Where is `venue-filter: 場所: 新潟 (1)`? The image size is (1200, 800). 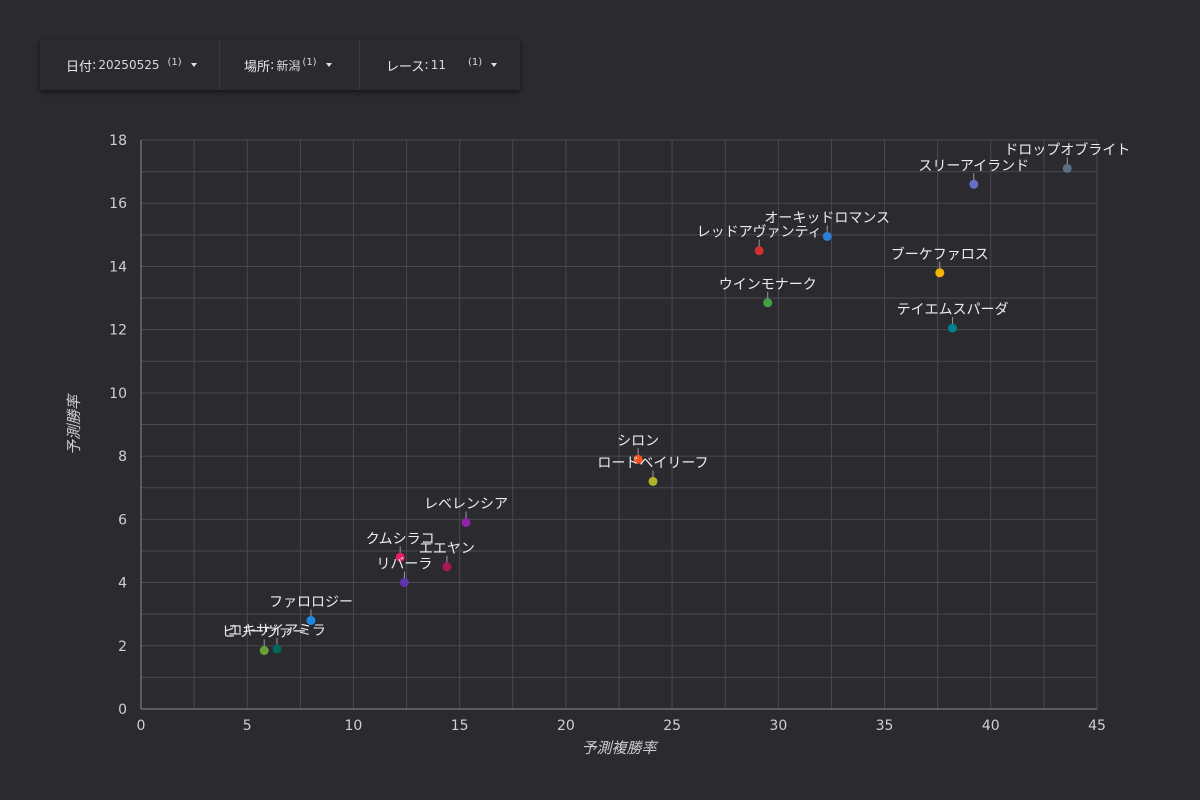 venue-filter: 場所: 新潟 (1) is located at coordinates (290, 65).